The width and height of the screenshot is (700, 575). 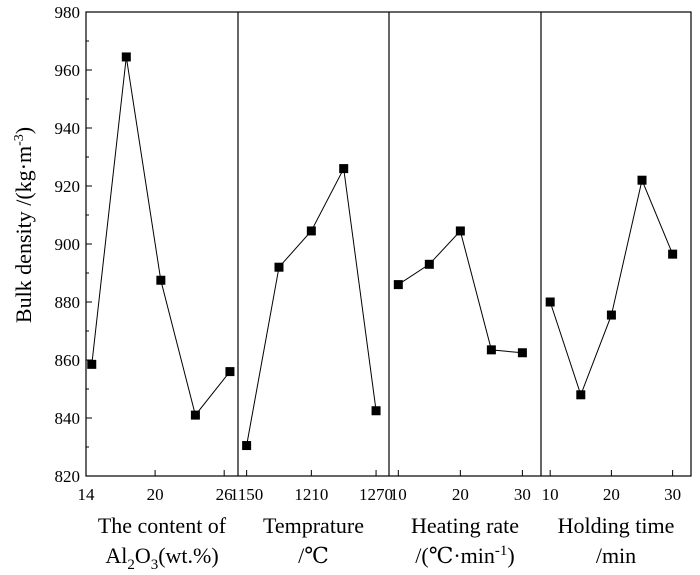 What do you see at coordinates (460, 494) in the screenshot?
I see `heating-rate-x-tick-label-20: 20` at bounding box center [460, 494].